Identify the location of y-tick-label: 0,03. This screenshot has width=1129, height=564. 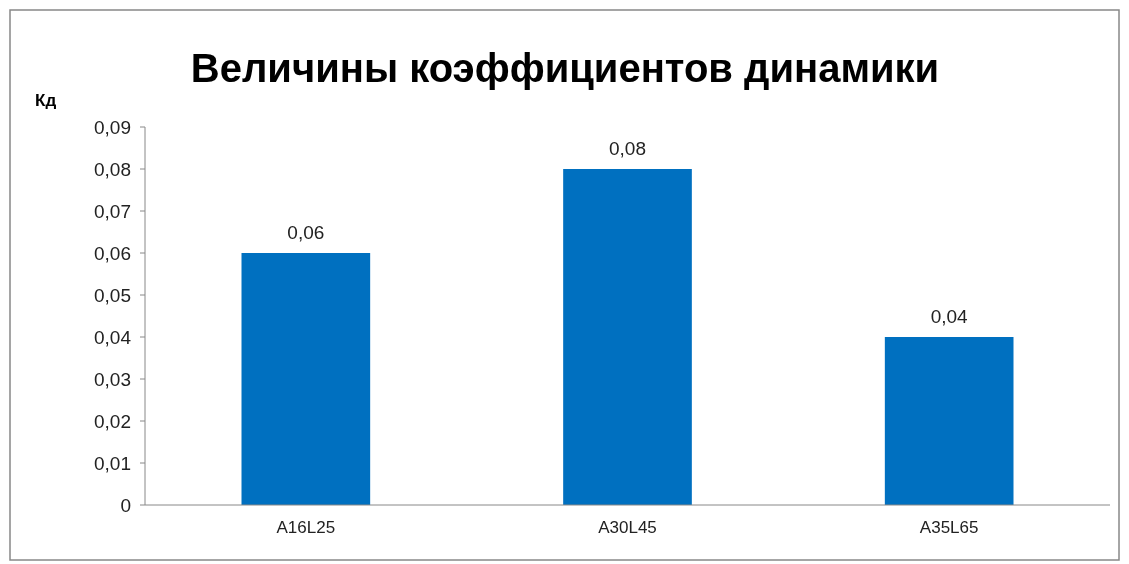
(112, 379).